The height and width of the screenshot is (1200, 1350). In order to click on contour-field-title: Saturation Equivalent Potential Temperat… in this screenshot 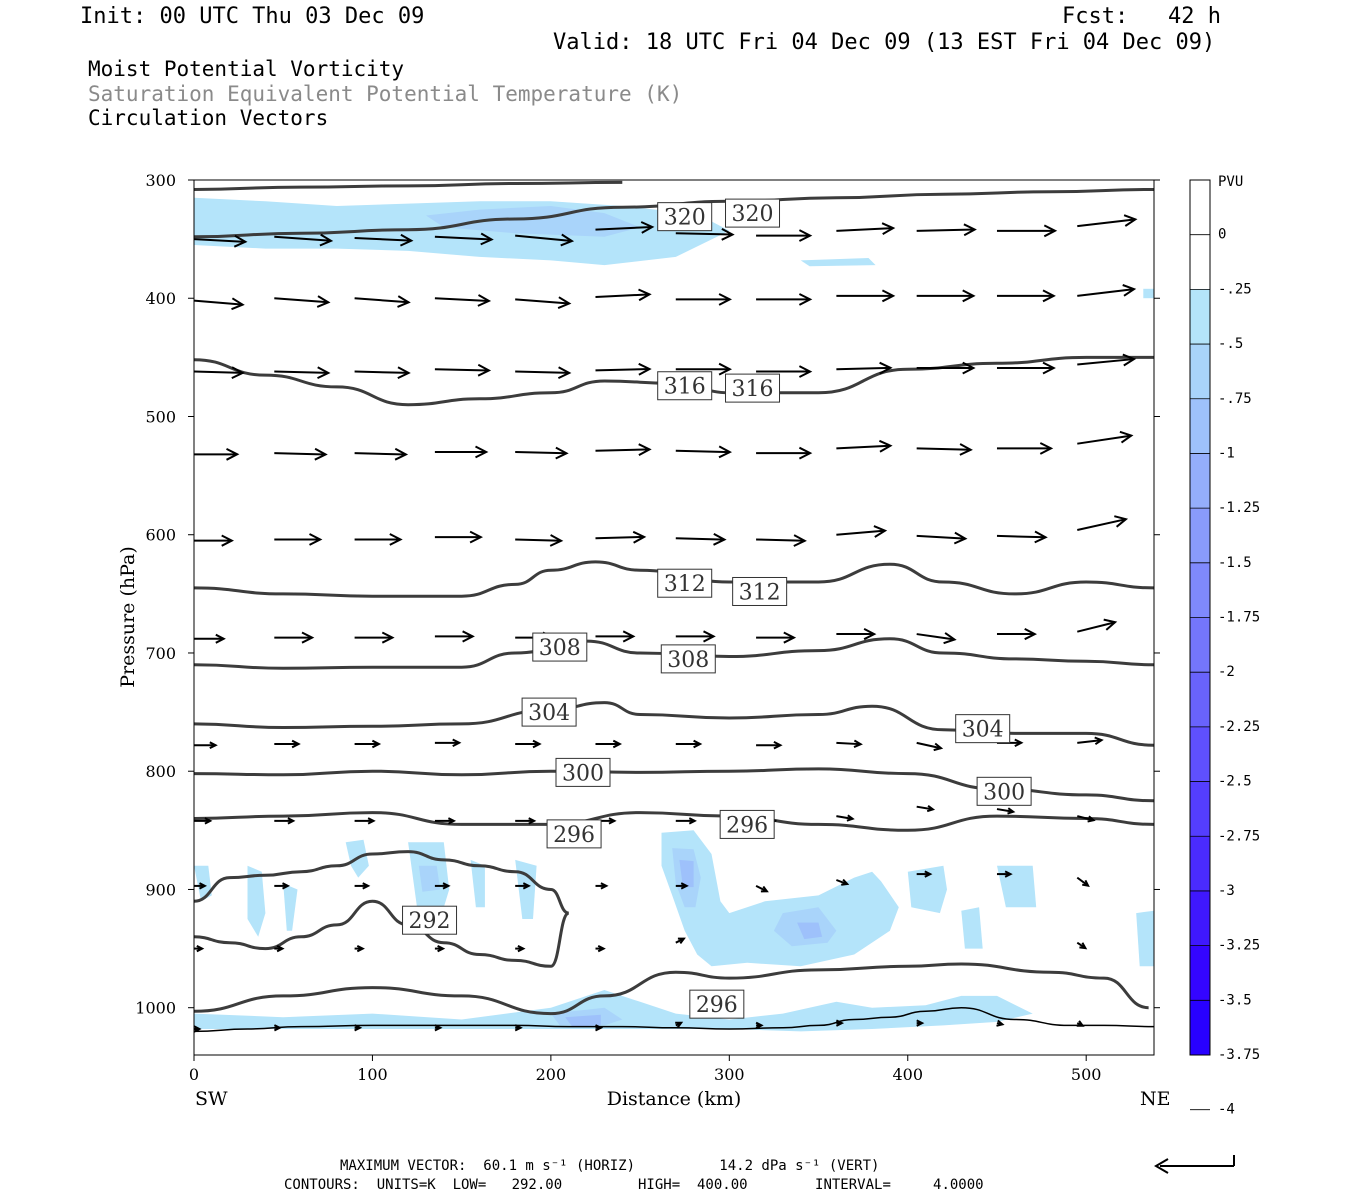, I will do `click(385, 94)`.